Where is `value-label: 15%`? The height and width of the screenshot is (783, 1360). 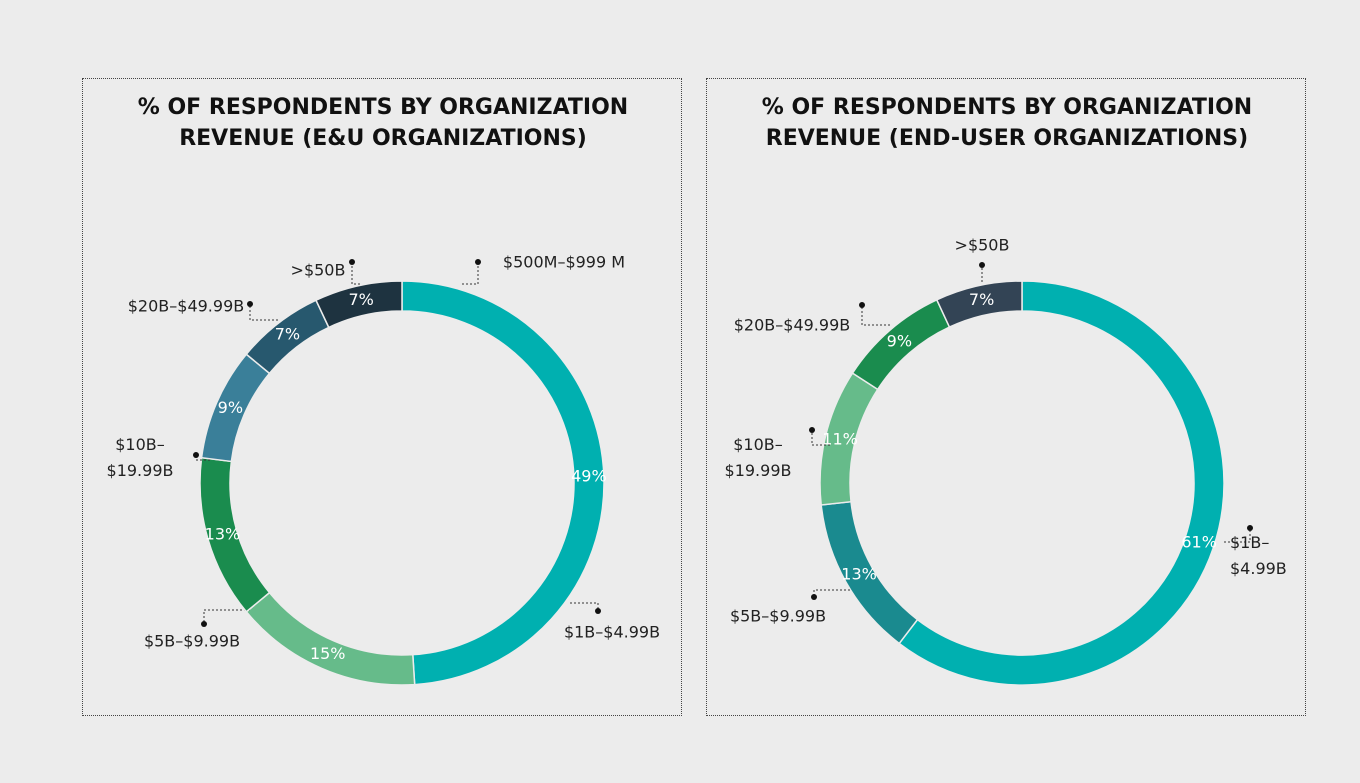 value-label: 15% is located at coordinates (328, 653).